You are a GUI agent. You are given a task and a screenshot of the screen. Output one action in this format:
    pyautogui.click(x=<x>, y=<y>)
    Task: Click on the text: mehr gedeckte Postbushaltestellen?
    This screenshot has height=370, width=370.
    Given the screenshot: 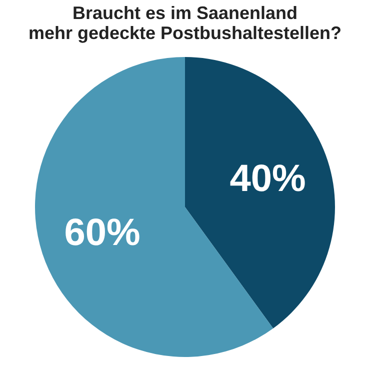 What is the action you would take?
    pyautogui.click(x=185, y=33)
    